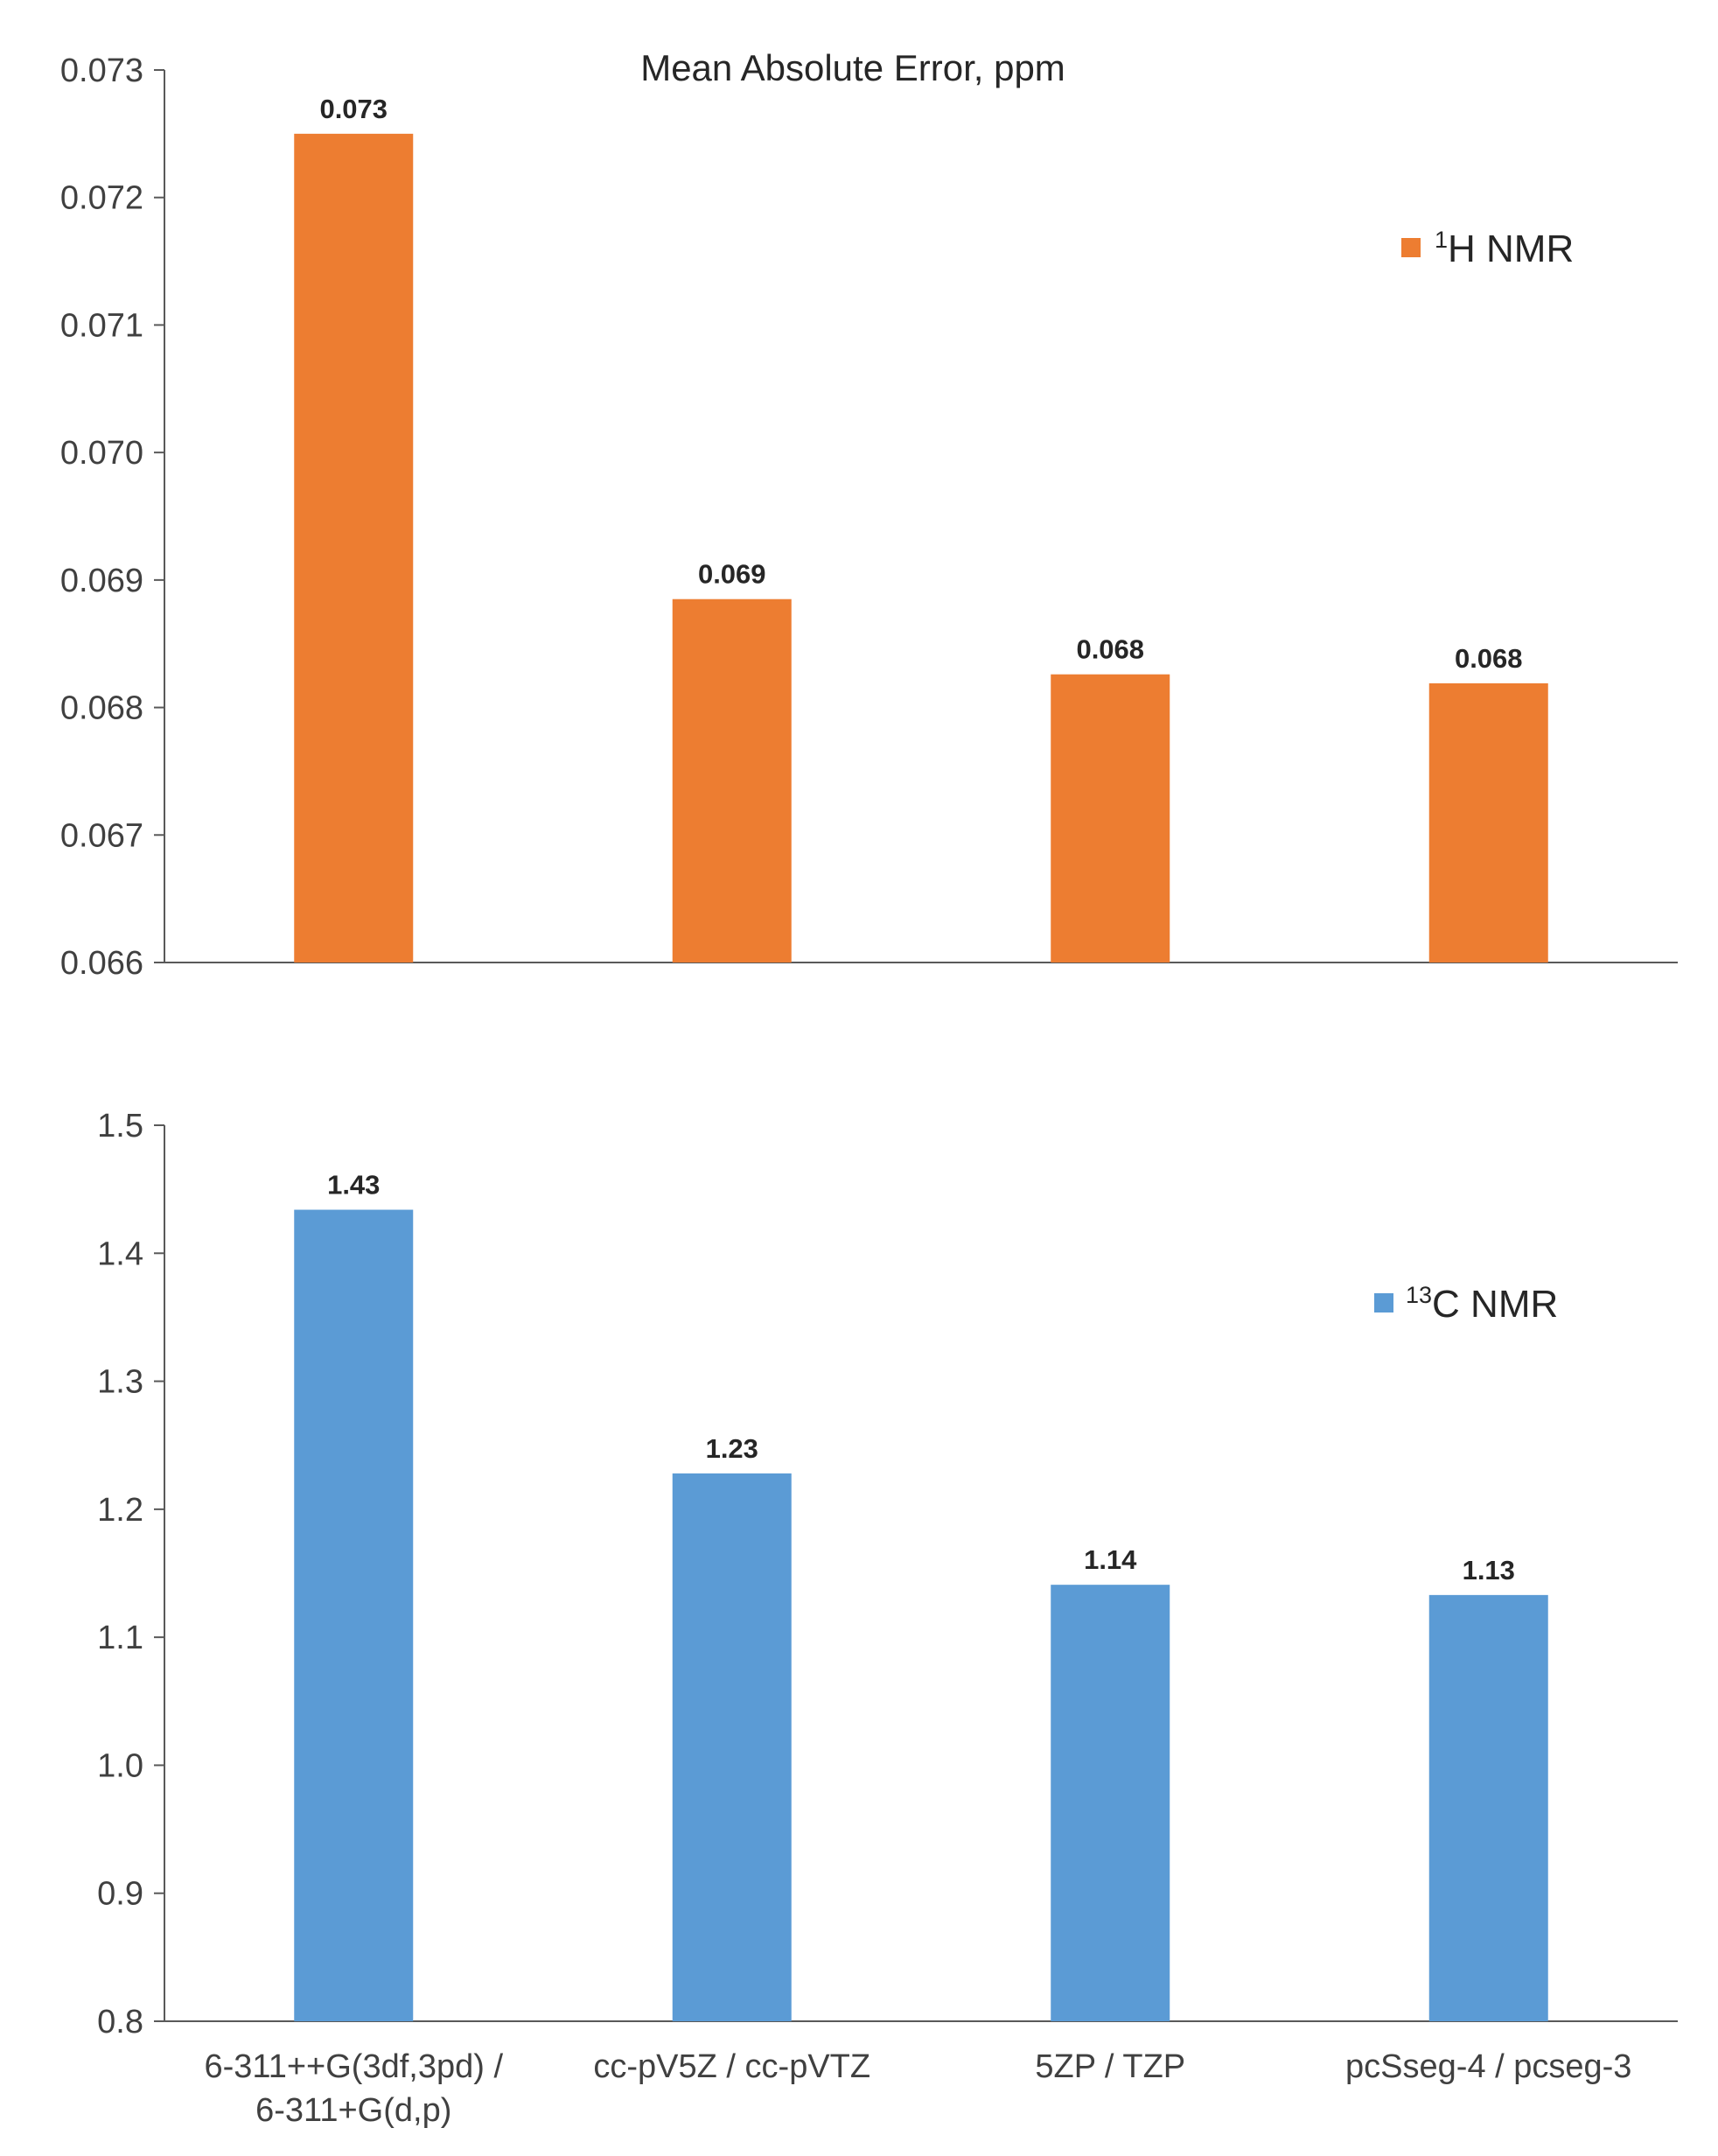  What do you see at coordinates (101, 708) in the screenshot?
I see `y-tick-label: 0.068` at bounding box center [101, 708].